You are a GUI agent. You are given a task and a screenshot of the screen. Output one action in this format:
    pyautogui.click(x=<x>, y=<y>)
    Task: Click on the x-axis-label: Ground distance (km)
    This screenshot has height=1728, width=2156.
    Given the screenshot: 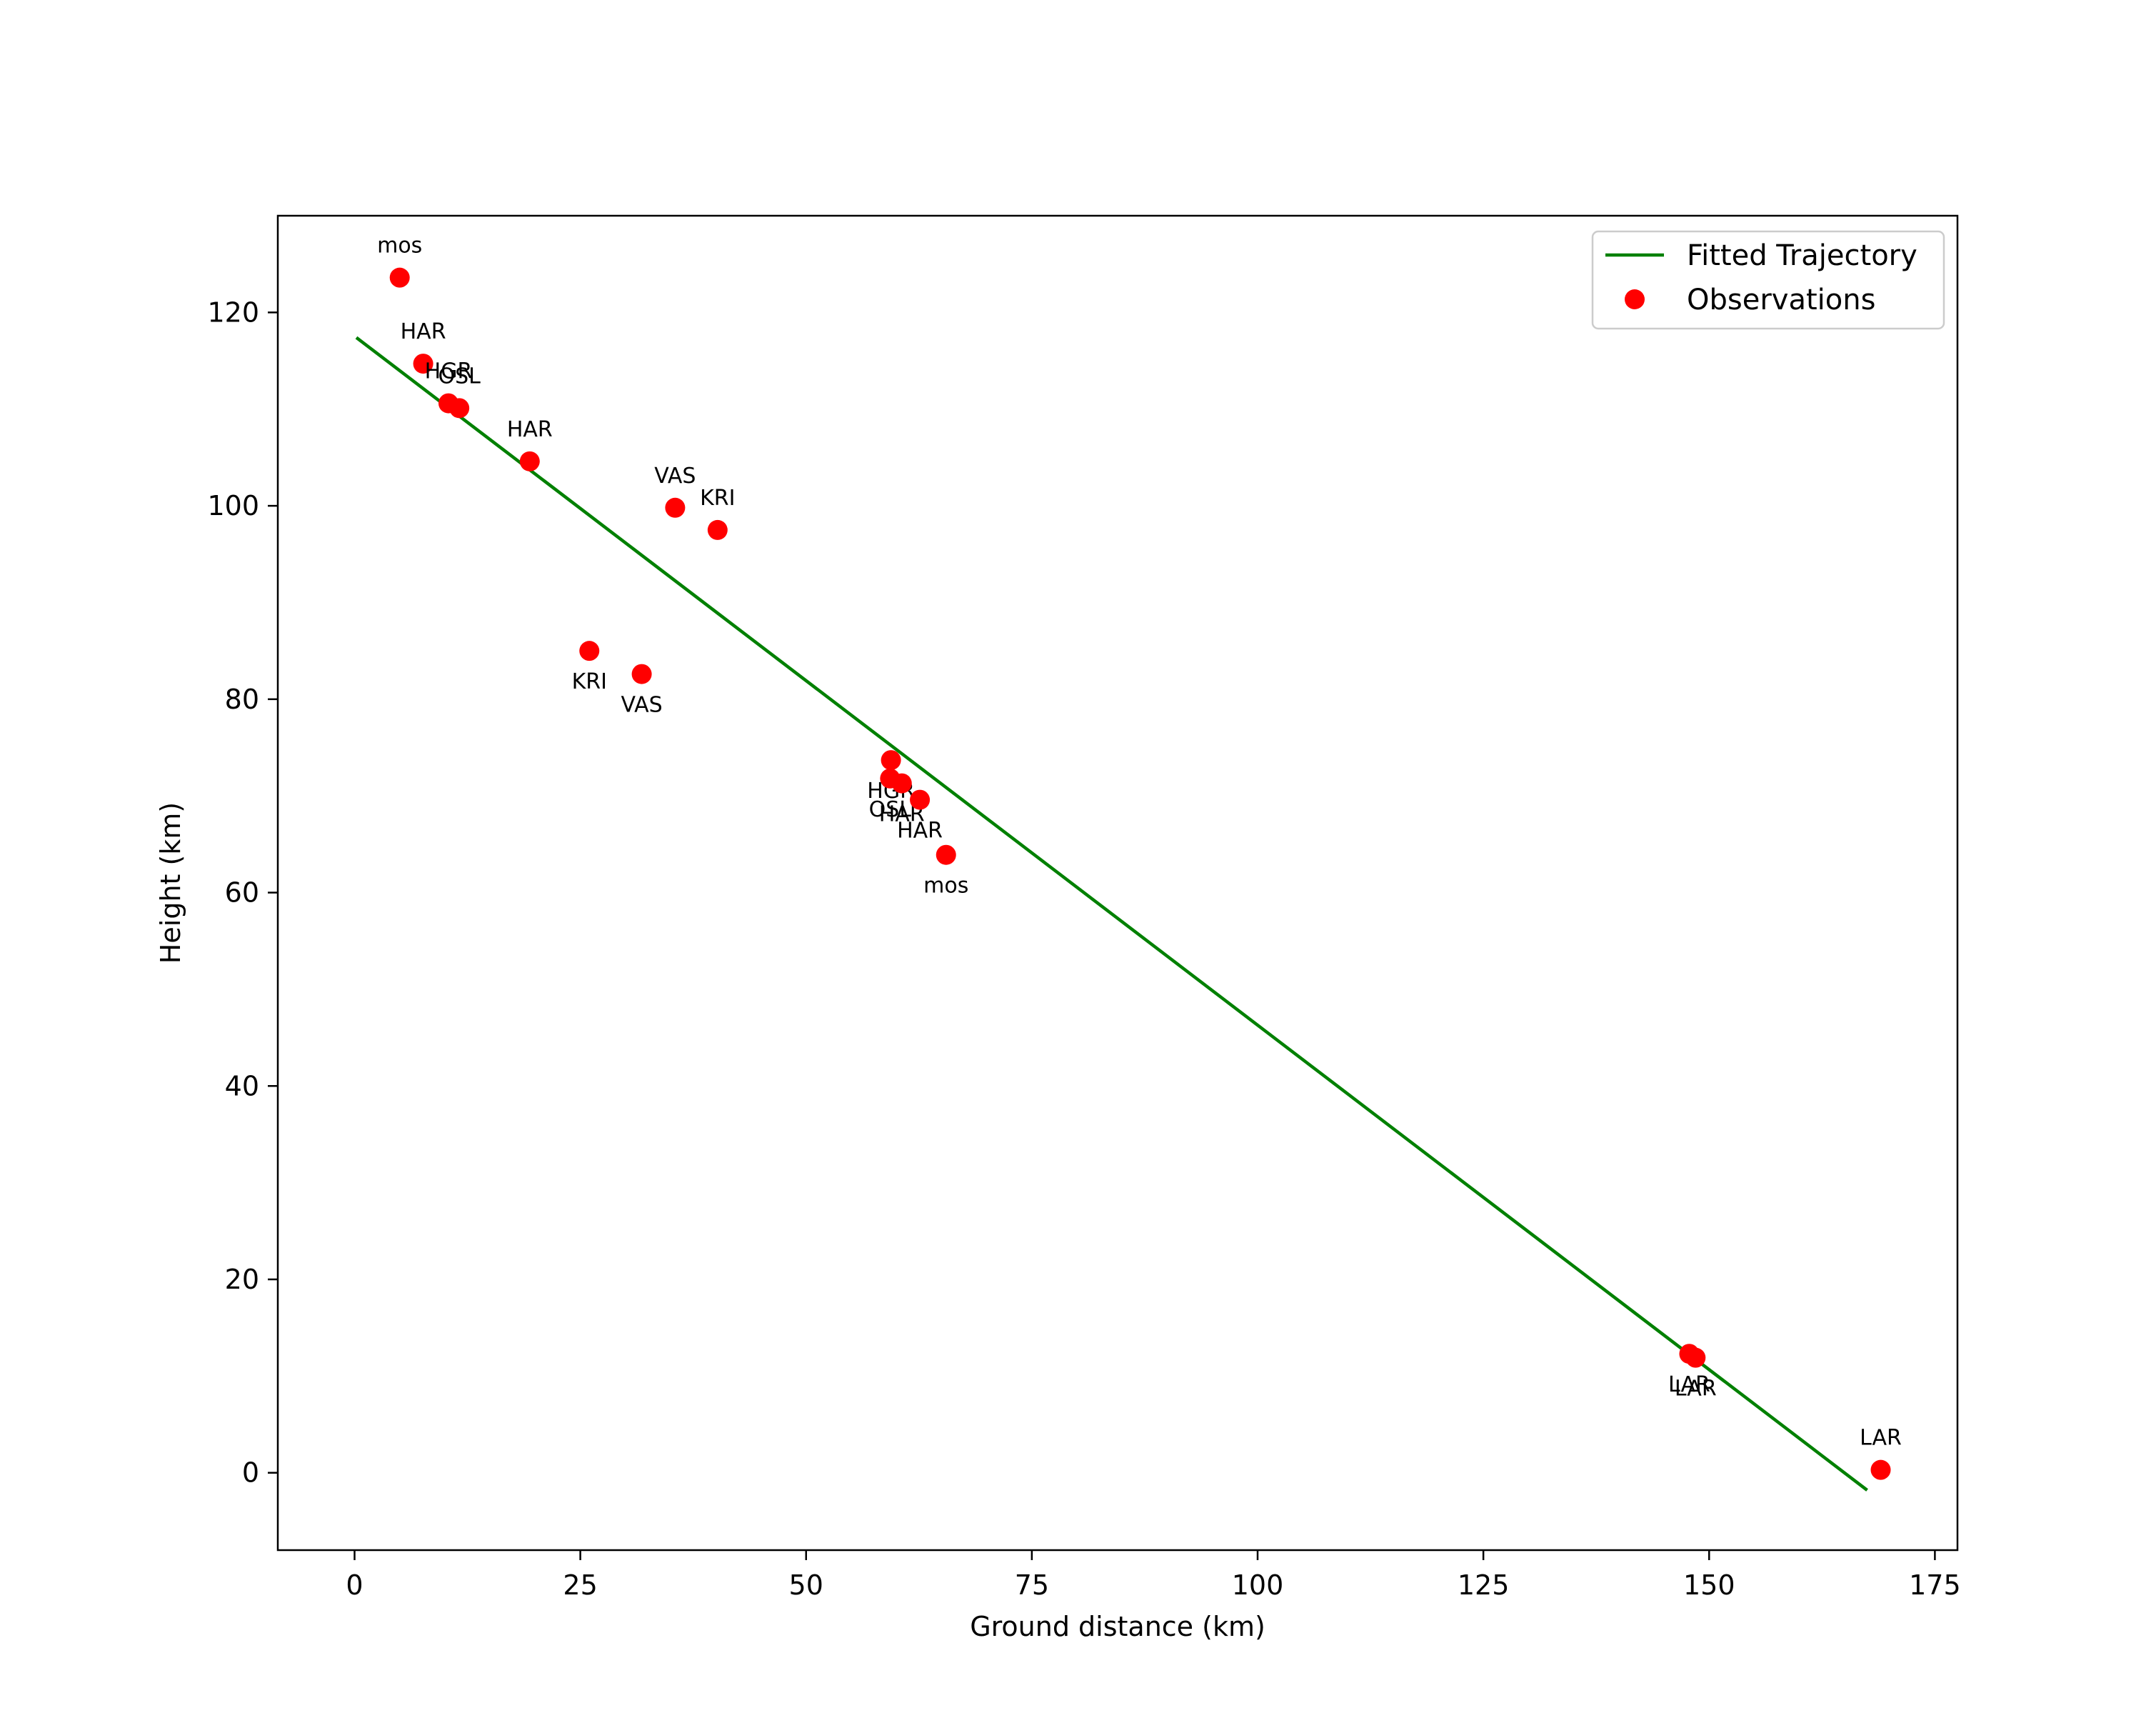 What is the action you would take?
    pyautogui.click(x=1118, y=1626)
    